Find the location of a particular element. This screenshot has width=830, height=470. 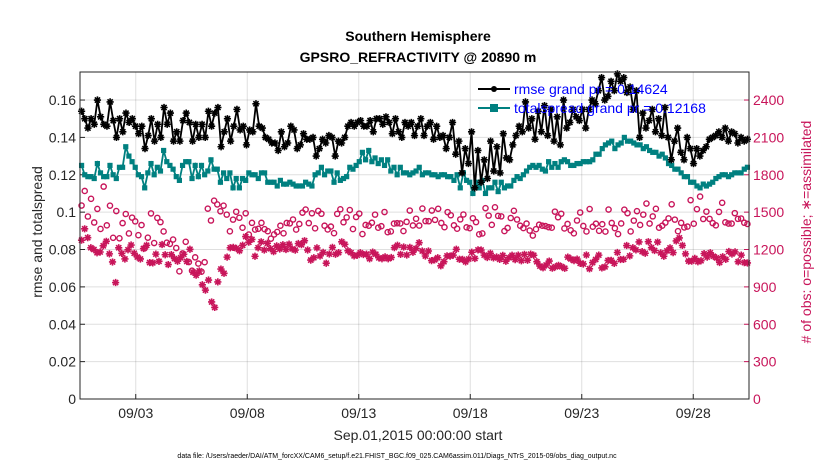

y-left-tick-label-3: 0.06 is located at coordinates (62, 287).